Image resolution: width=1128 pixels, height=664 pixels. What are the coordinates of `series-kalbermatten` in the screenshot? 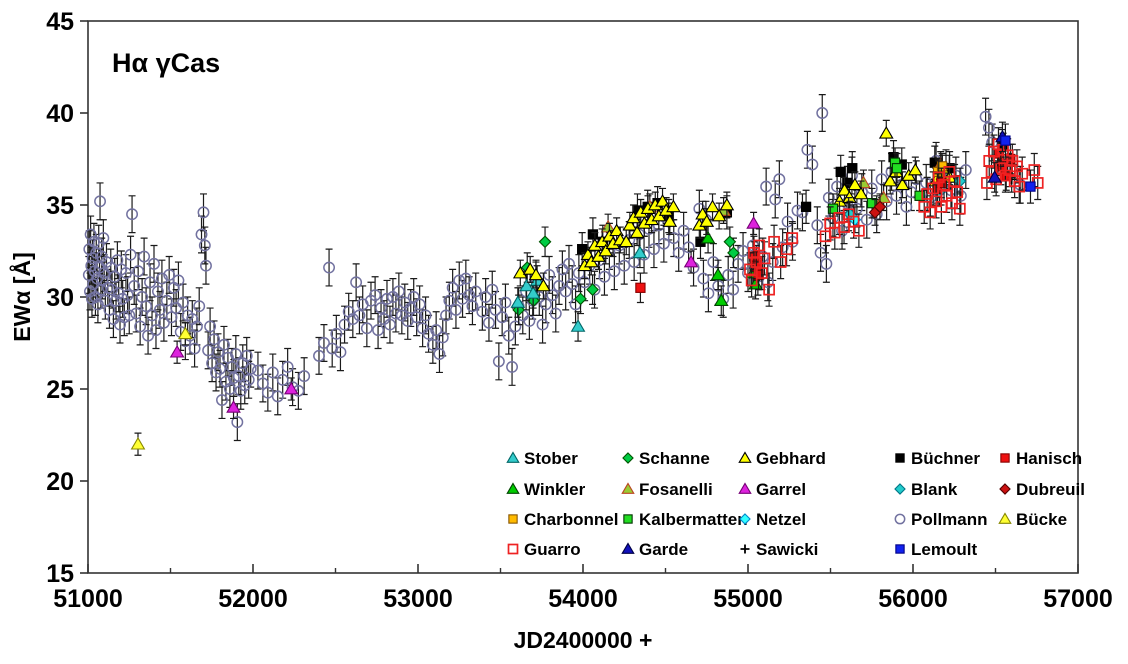 It's located at (876, 185).